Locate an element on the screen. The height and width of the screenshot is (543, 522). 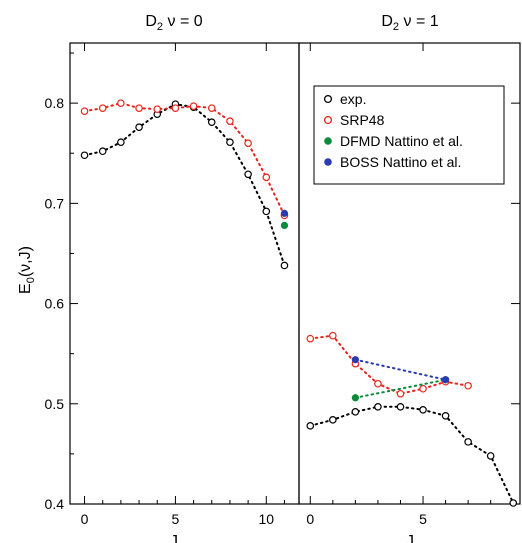
legend-label: exp. is located at coordinates (353, 99).